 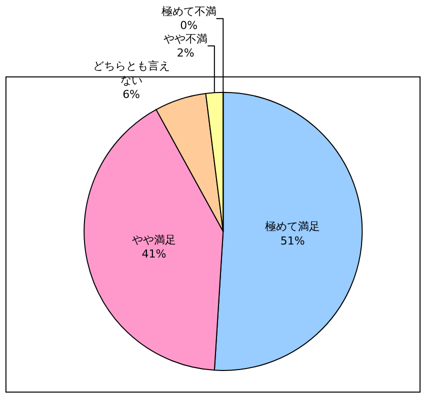 I want to click on data-label: 6%, so click(x=131, y=95).